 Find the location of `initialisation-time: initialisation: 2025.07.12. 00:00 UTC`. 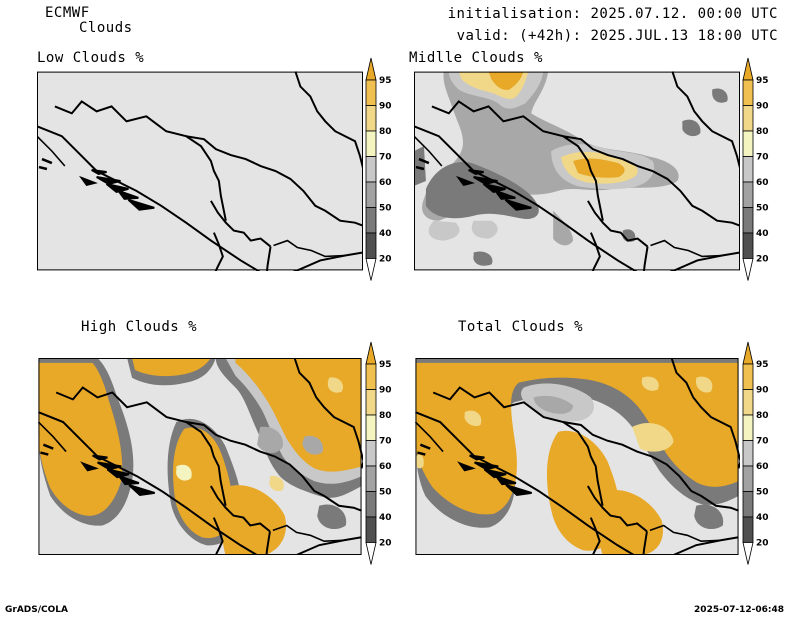

initialisation-time: initialisation: 2025.07.12. 00:00 UTC is located at coordinates (612, 14).